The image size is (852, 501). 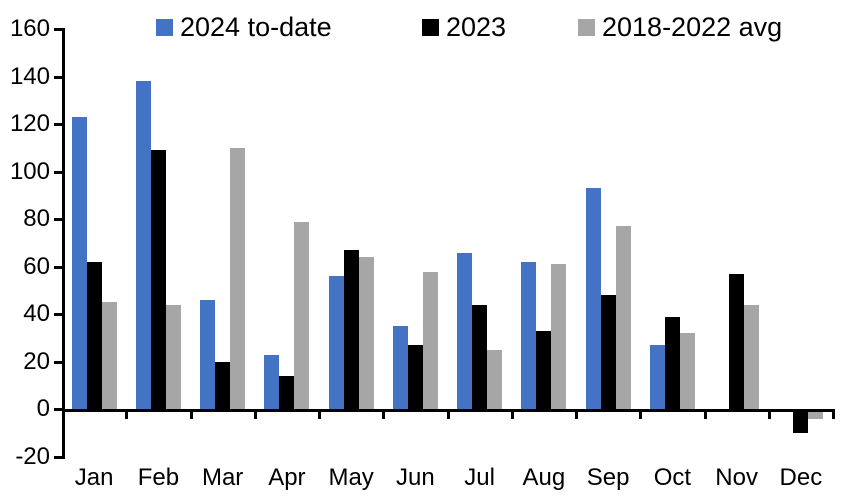 What do you see at coordinates (529, 336) in the screenshot?
I see `bar-2024-to-date-aug` at bounding box center [529, 336].